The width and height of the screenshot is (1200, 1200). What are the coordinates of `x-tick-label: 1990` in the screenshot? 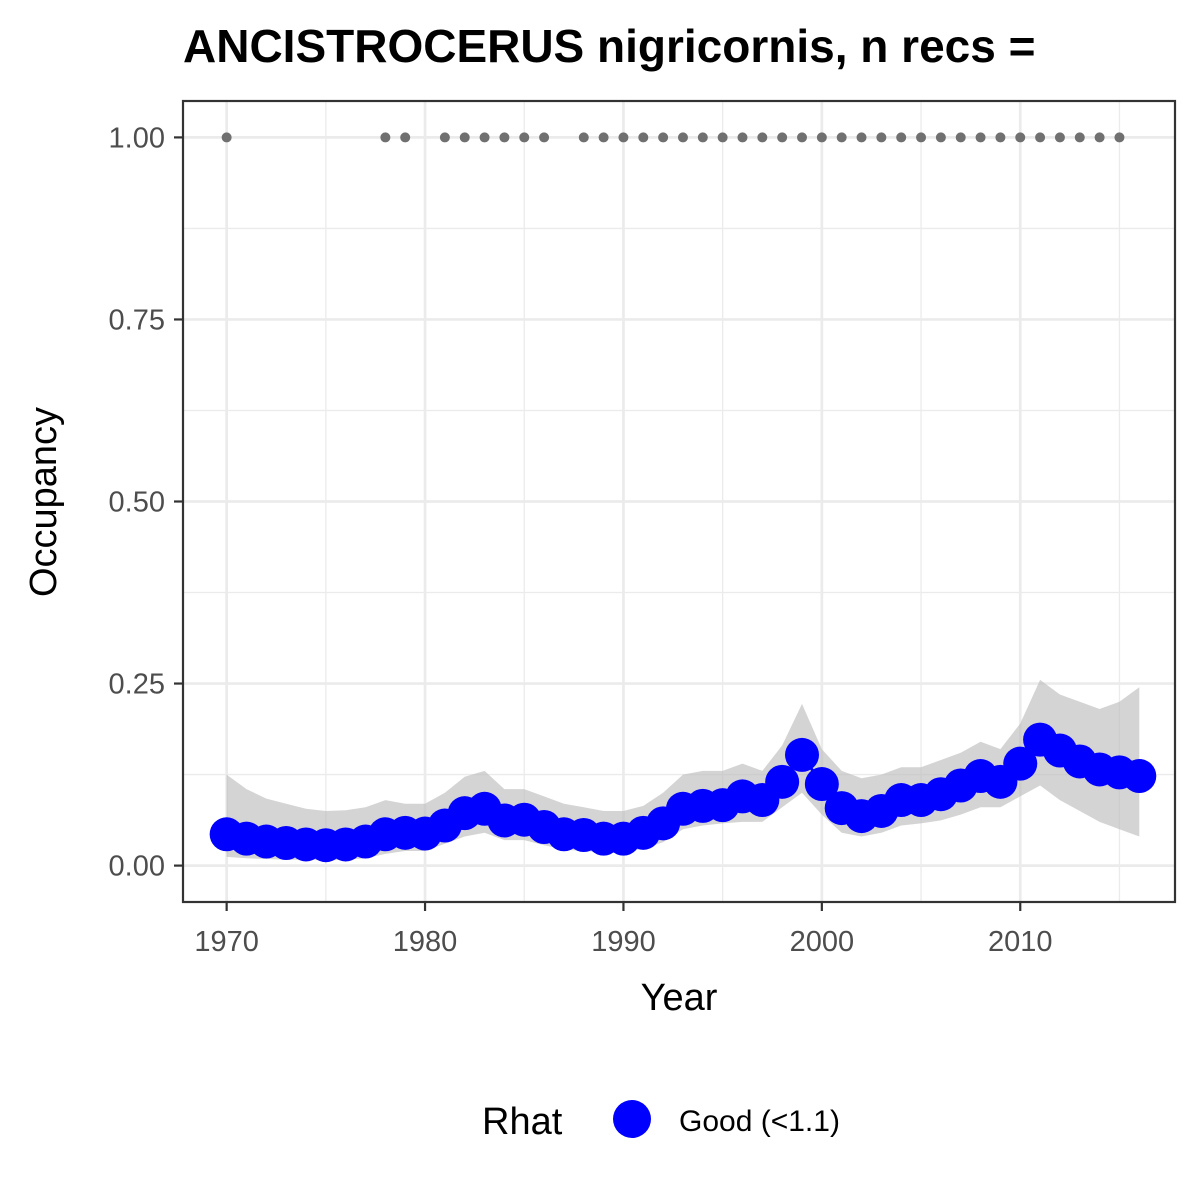 It's located at (623, 942).